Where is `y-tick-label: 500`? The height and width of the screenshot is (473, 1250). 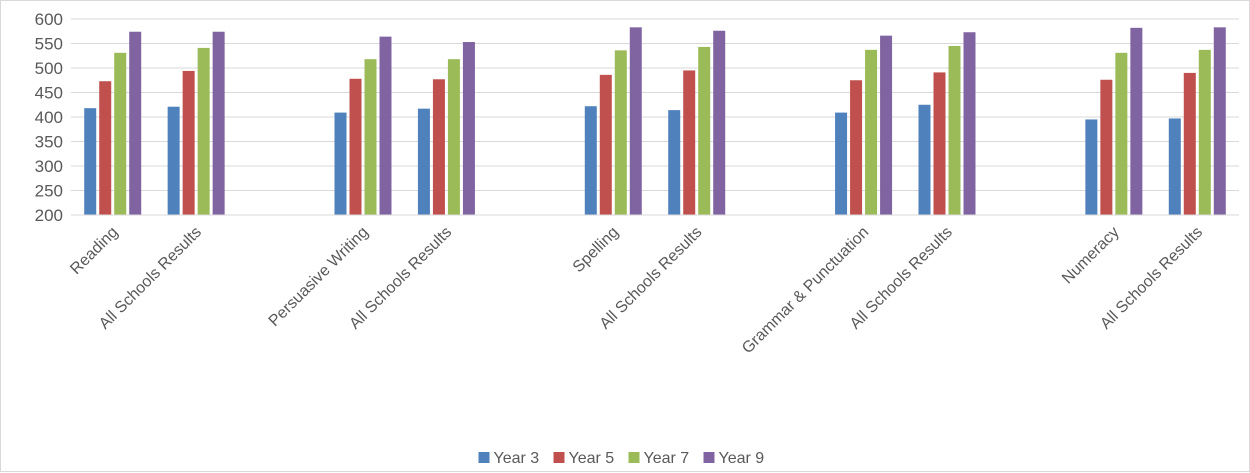
y-tick-label: 500 is located at coordinates (49, 68).